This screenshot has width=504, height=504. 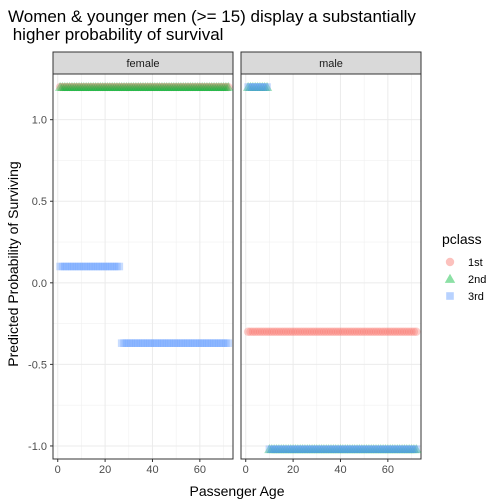 What do you see at coordinates (331, 64) in the screenshot?
I see `facet-strip-label: male` at bounding box center [331, 64].